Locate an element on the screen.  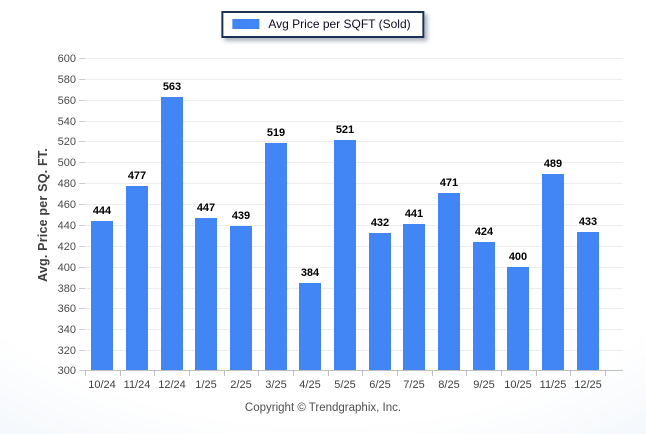
y-axis-tick-label: 400 is located at coordinates (66, 267).